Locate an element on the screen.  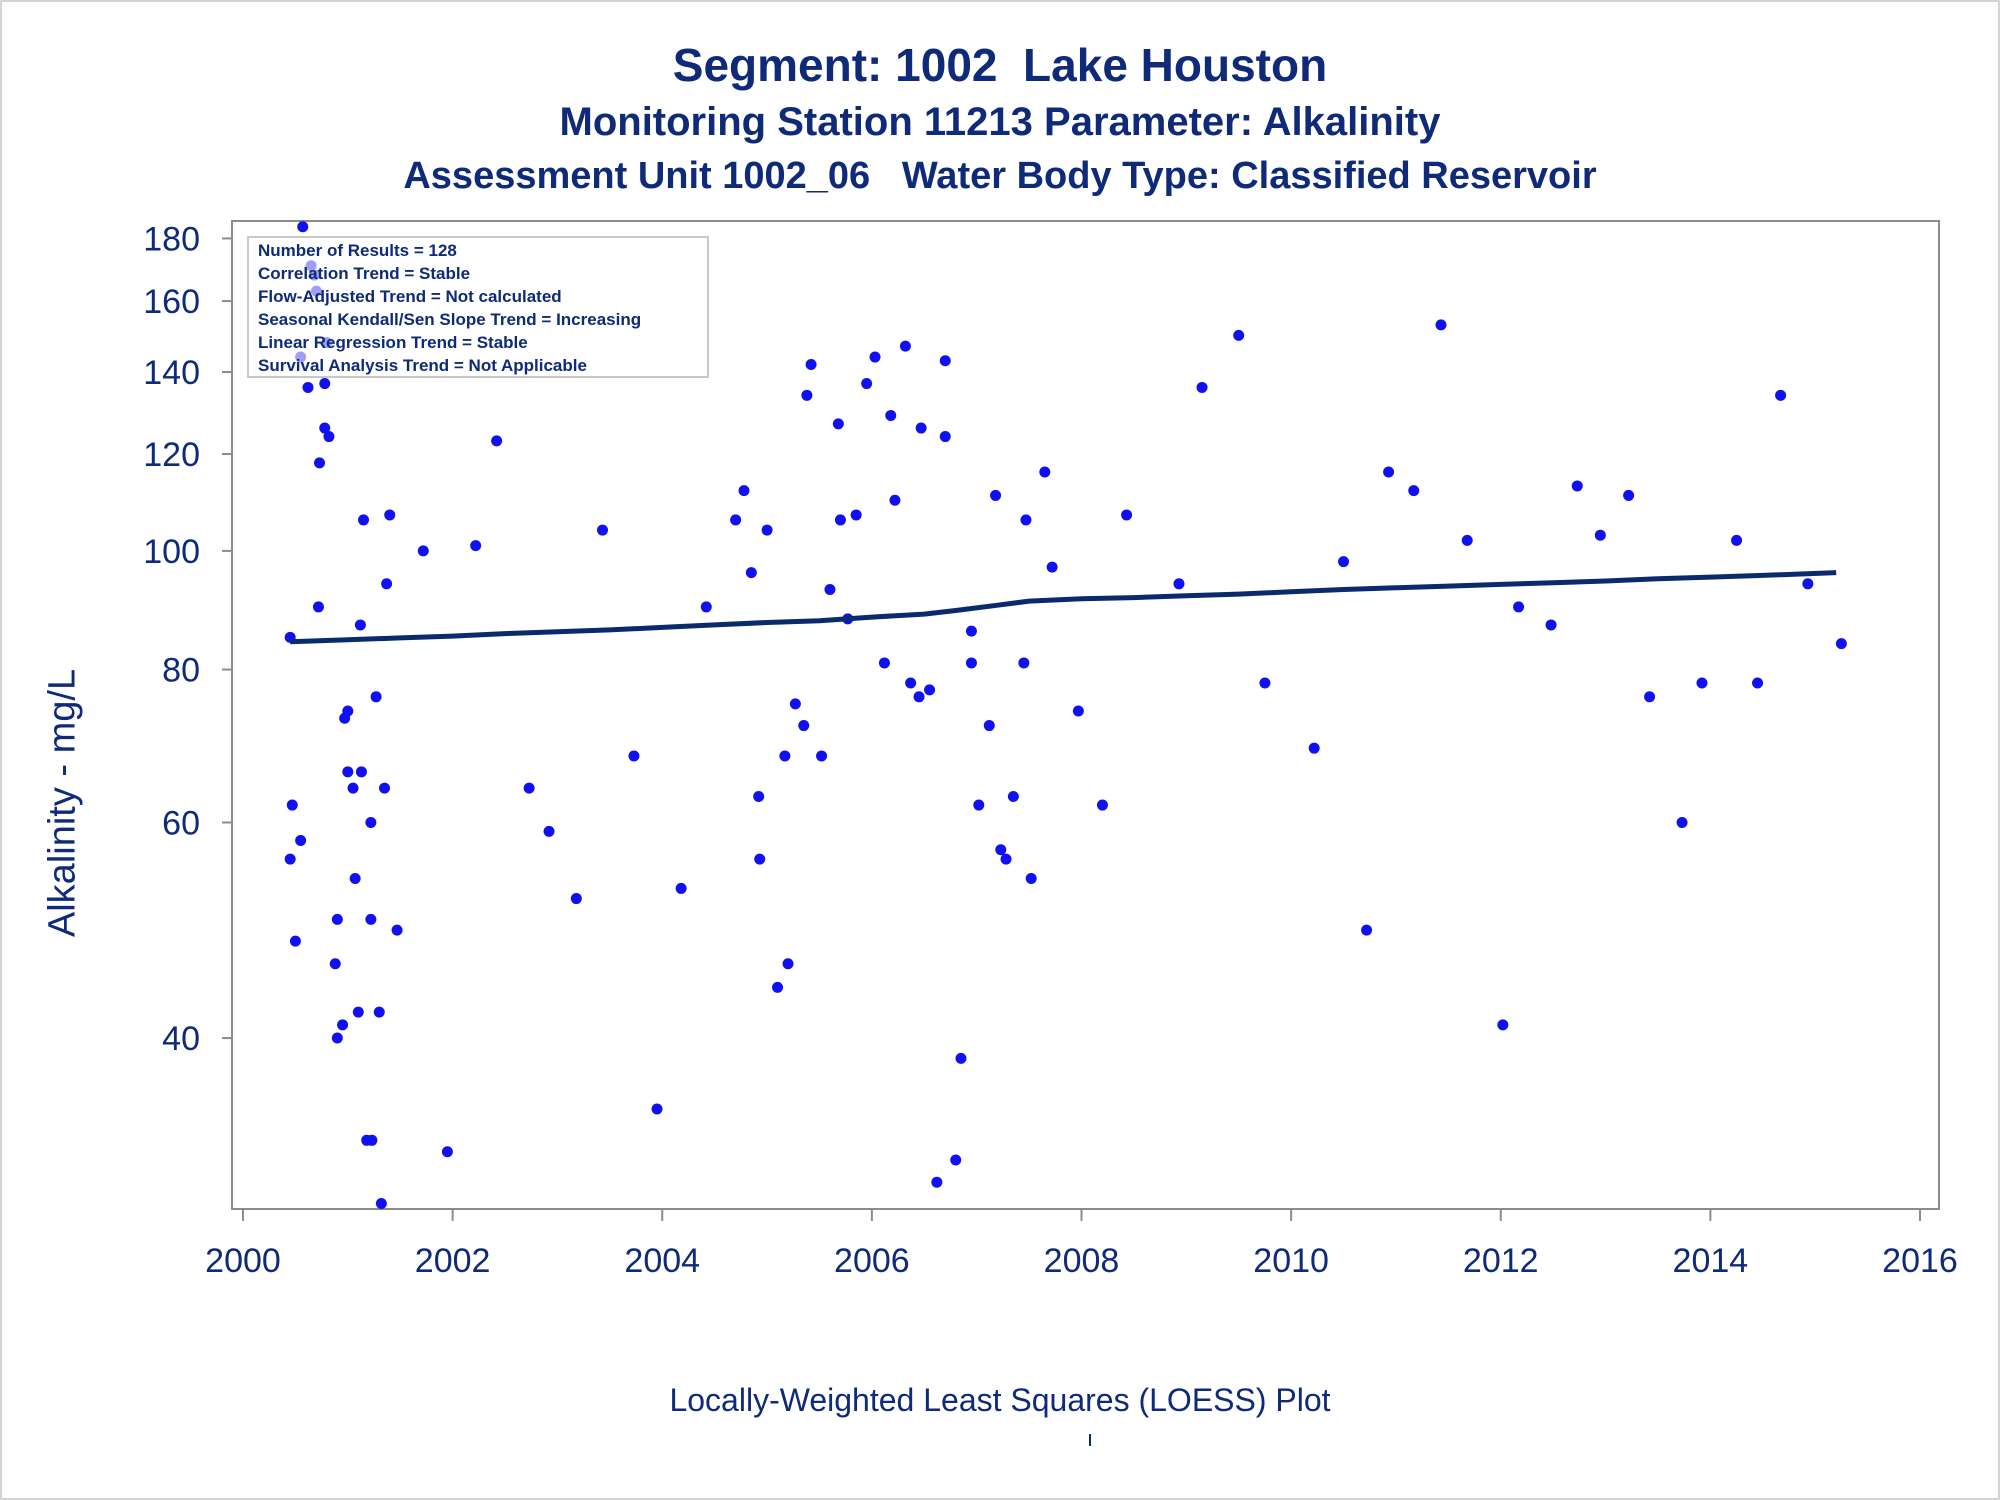
x-tick-label: 2006 is located at coordinates (872, 1261).